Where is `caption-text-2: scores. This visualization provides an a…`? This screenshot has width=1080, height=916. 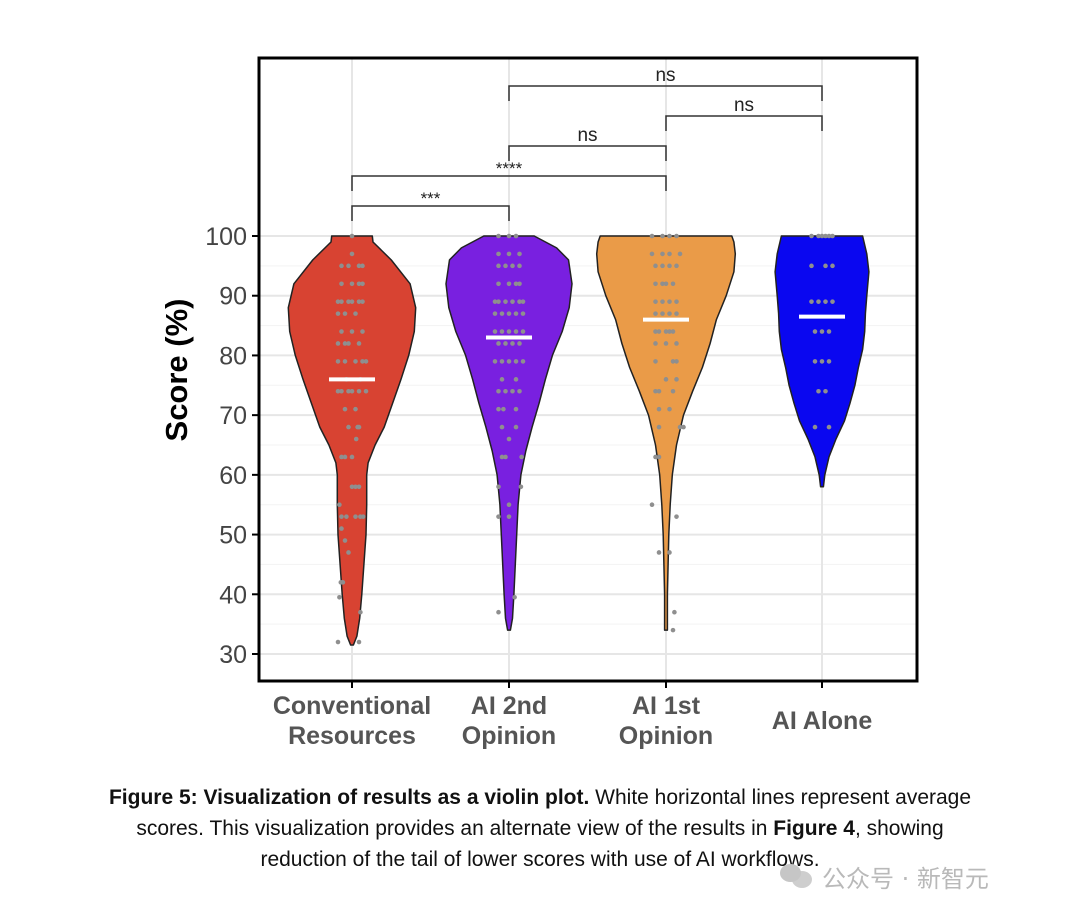
caption-text-2: scores. This visualization provides an a… is located at coordinates (455, 828).